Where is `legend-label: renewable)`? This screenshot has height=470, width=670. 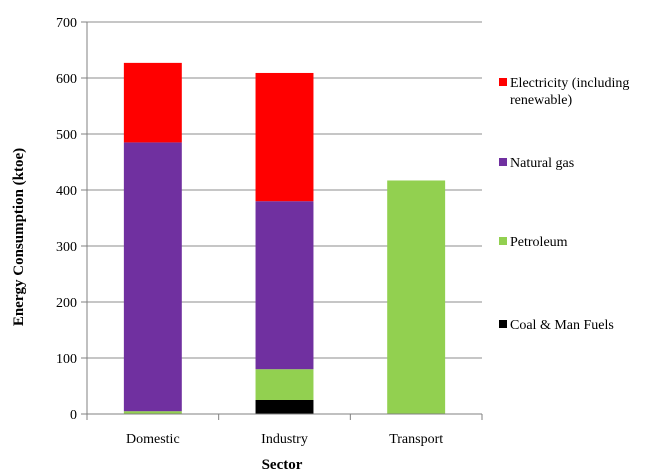
legend-label: renewable) is located at coordinates (541, 100).